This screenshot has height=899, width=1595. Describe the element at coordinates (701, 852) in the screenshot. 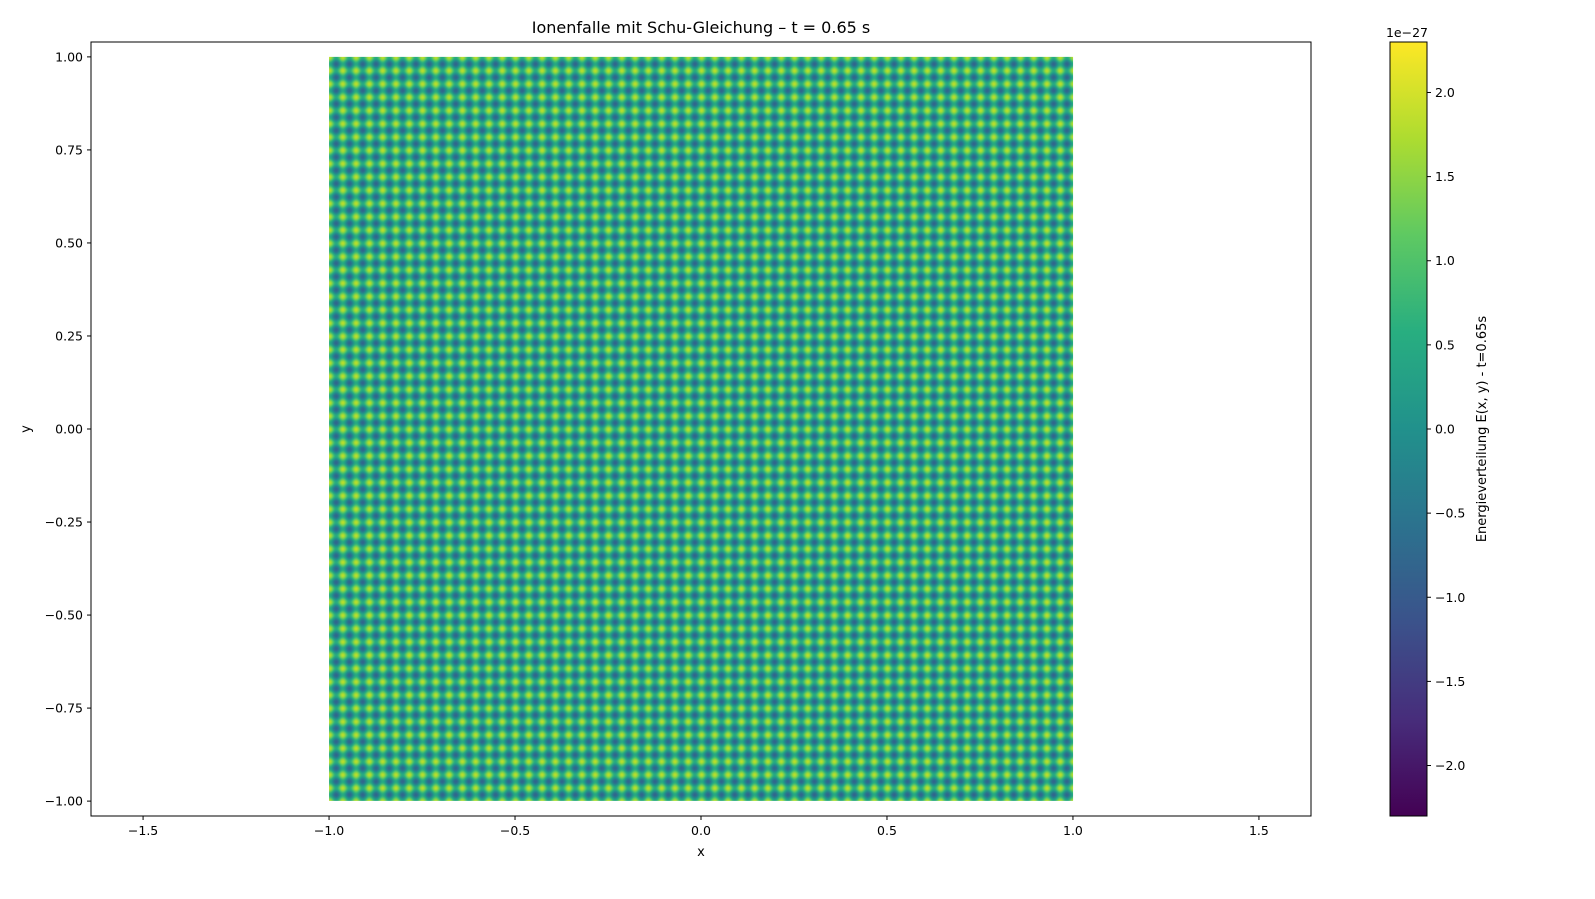

I see `x-axis-label: x` at that location.